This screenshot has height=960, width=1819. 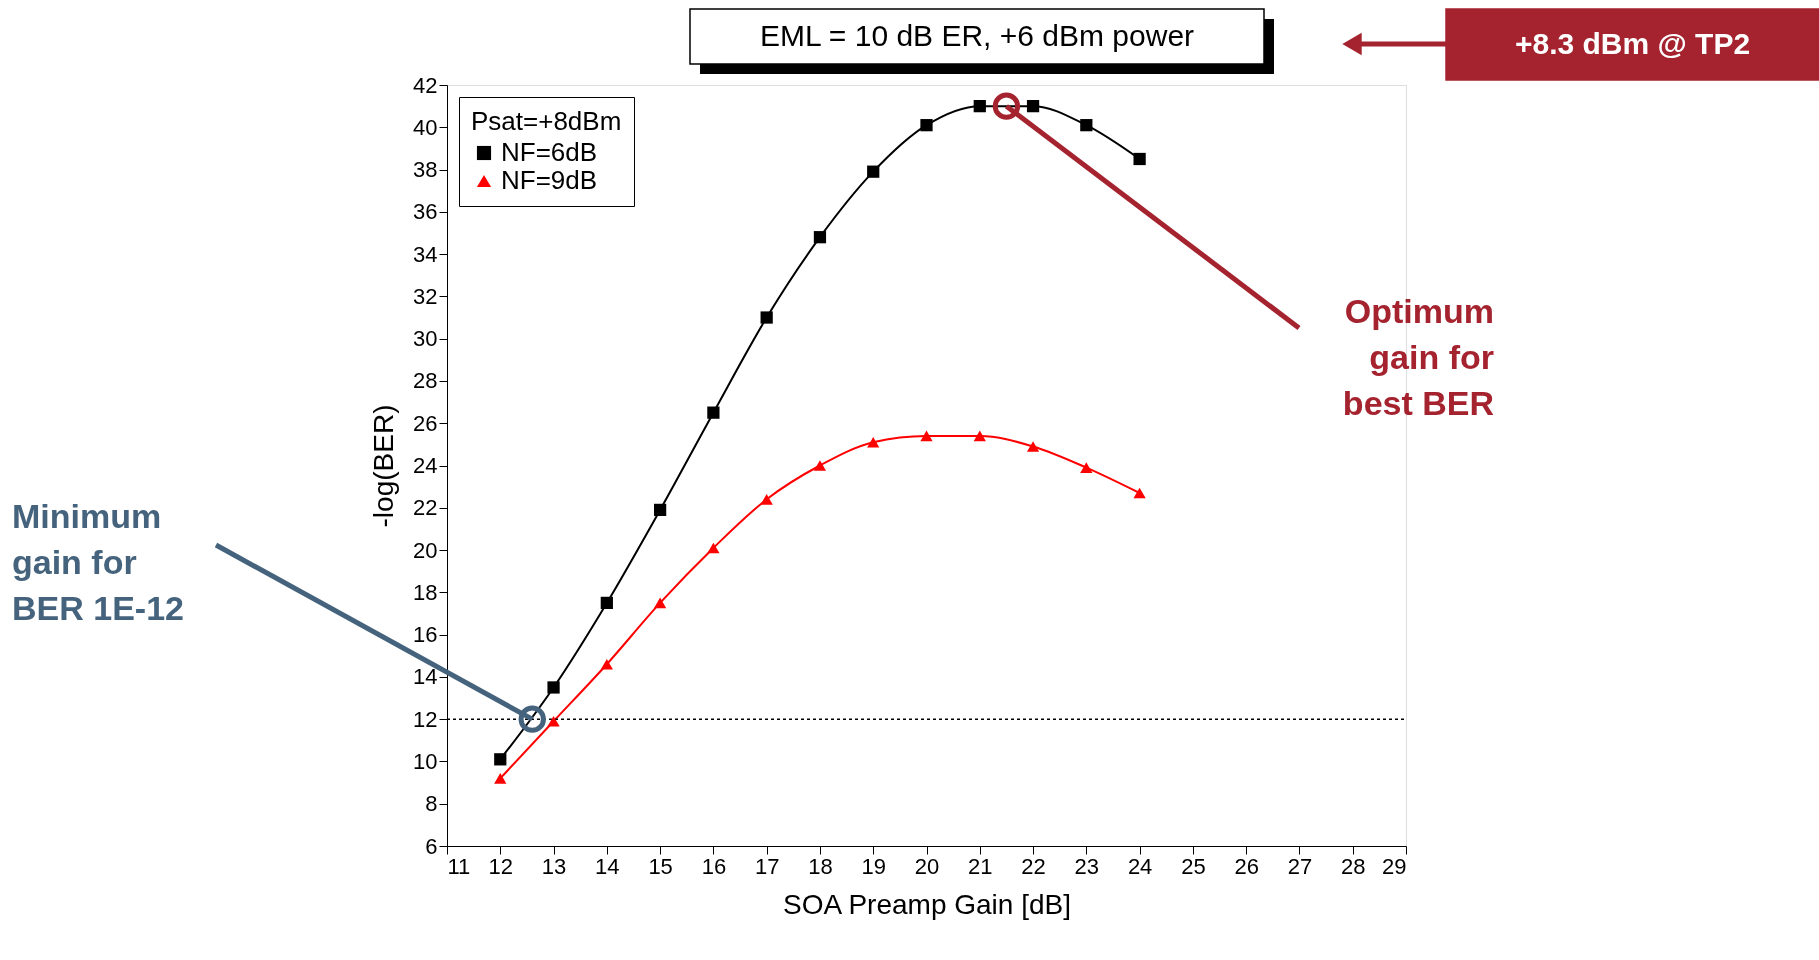 What do you see at coordinates (425, 254) in the screenshot?
I see `y-tick-label: 34` at bounding box center [425, 254].